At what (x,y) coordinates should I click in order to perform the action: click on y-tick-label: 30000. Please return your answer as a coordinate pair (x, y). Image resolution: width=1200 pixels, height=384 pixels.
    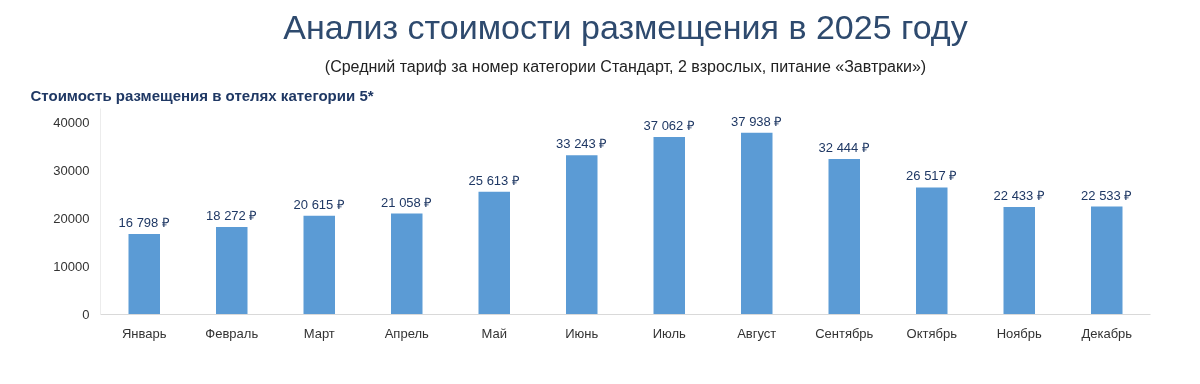
    Looking at the image, I should click on (71, 171).